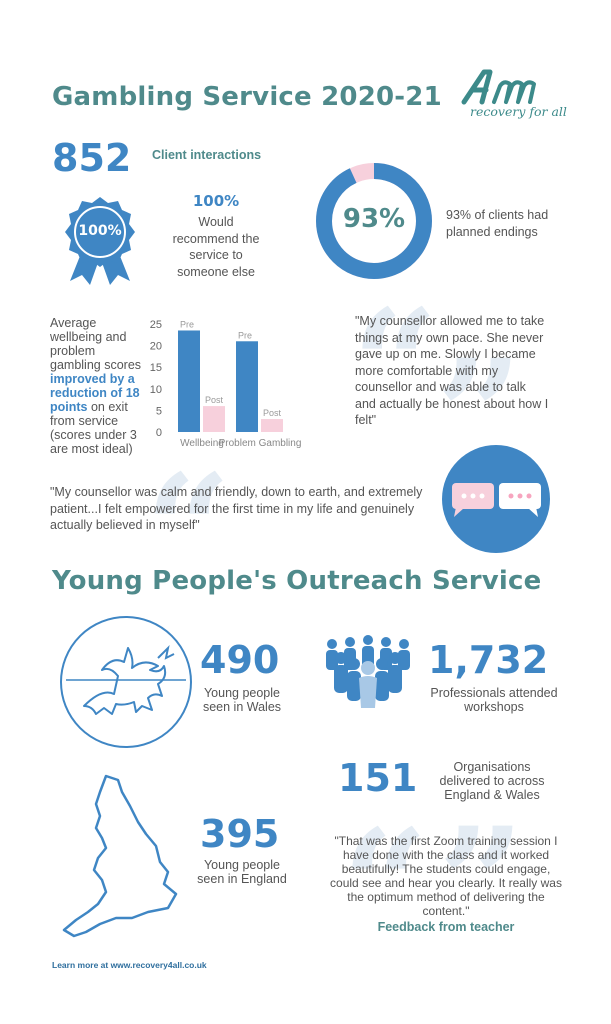 The image size is (611, 1024). What do you see at coordinates (242, 700) in the screenshot?
I see `wales-label: Young people seen in Wales` at bounding box center [242, 700].